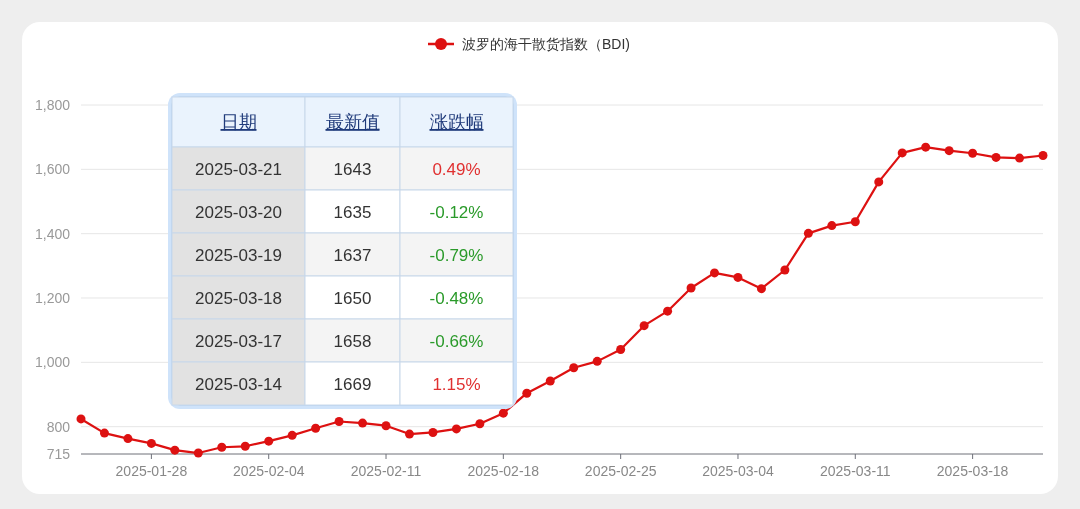 The width and height of the screenshot is (1080, 509). Describe the element at coordinates (268, 471) in the screenshot. I see `x-tick-label: 2025-02-04` at that location.